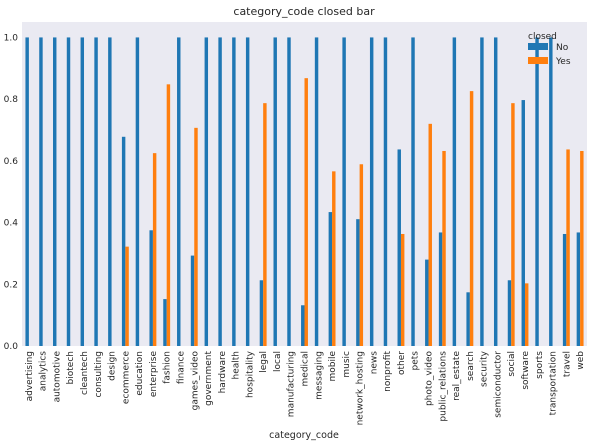 This screenshot has width=589, height=444. I want to click on legend-swatch-yes, so click(538, 60).